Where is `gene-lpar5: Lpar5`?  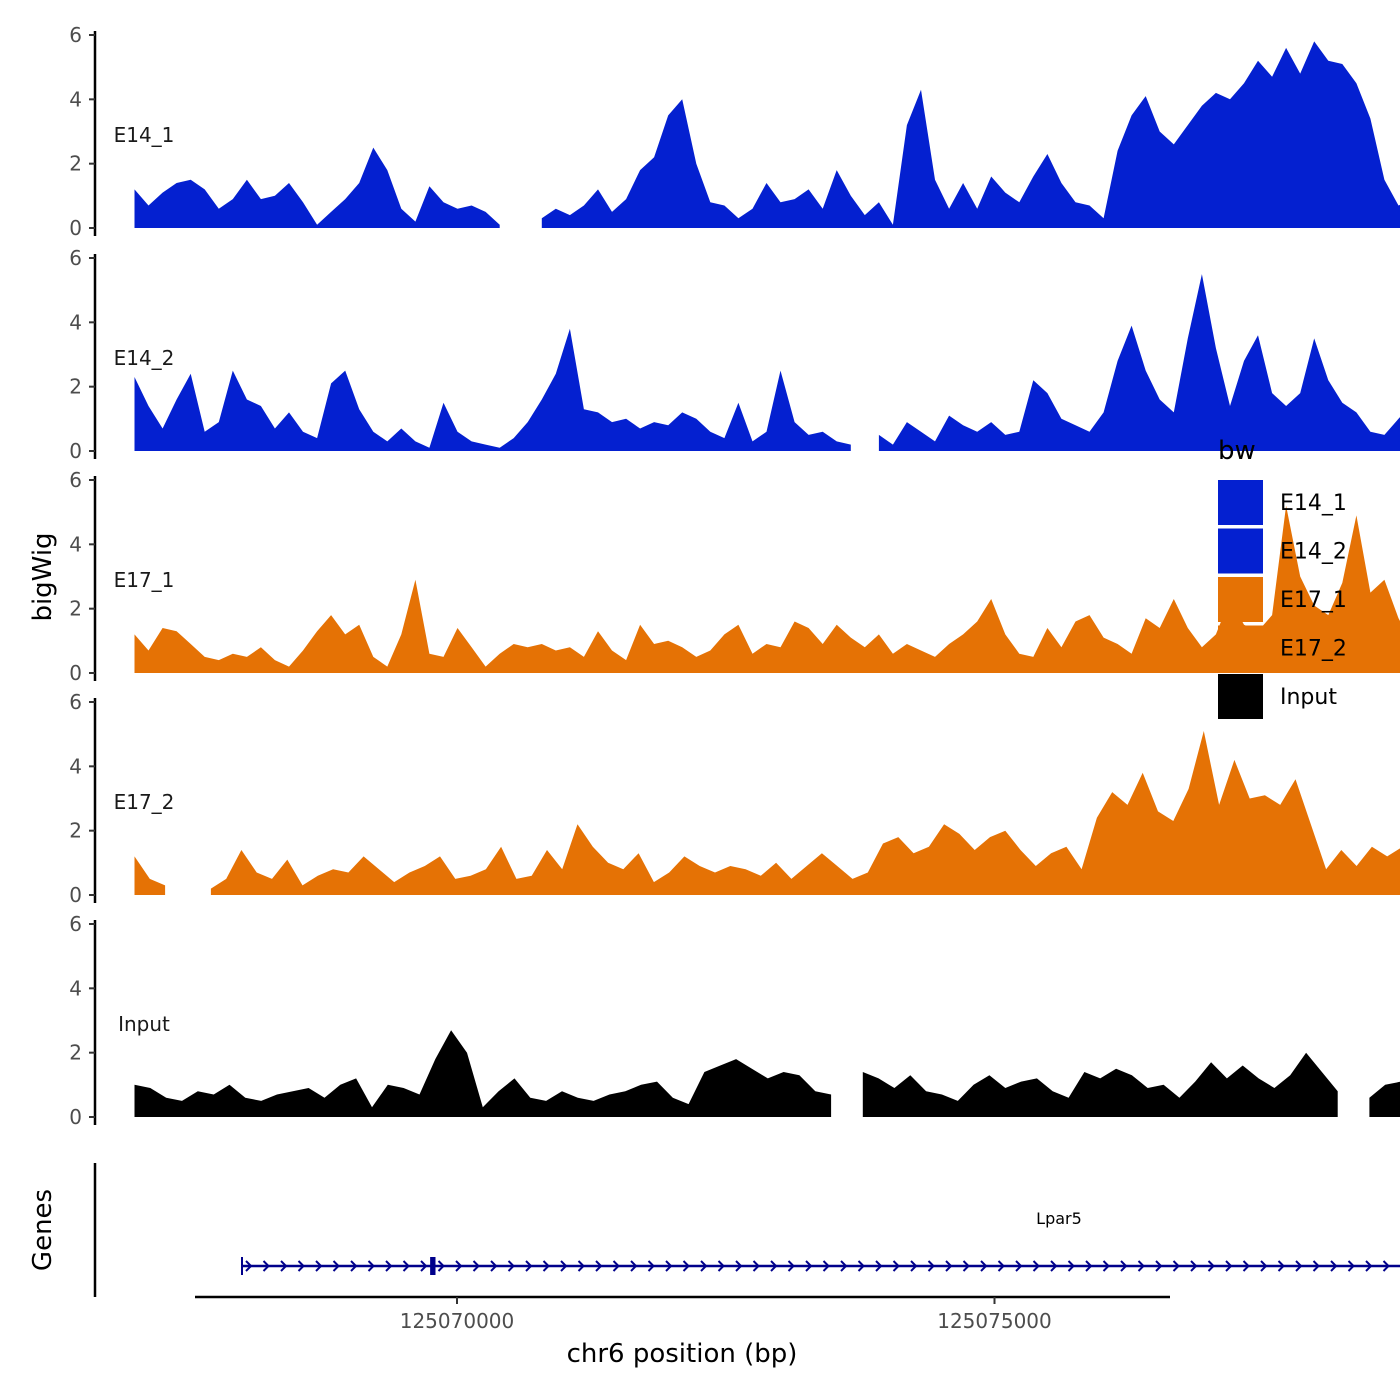
gene-lpar5: Lpar5 is located at coordinates (820, 1242).